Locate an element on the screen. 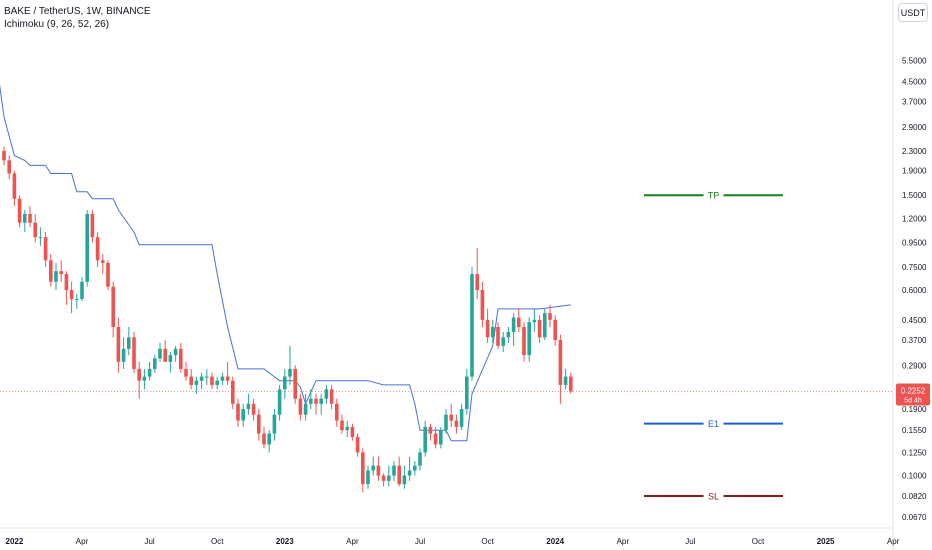 The width and height of the screenshot is (932, 550). price-tag is located at coordinates (913, 394).